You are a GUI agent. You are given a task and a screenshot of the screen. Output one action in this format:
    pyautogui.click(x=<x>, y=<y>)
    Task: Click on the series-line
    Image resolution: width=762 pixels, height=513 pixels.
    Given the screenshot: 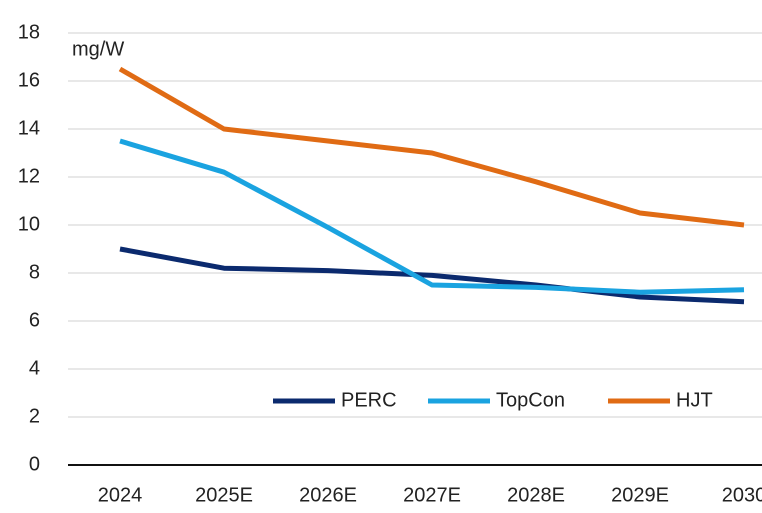 What is the action you would take?
    pyautogui.click(x=432, y=275)
    